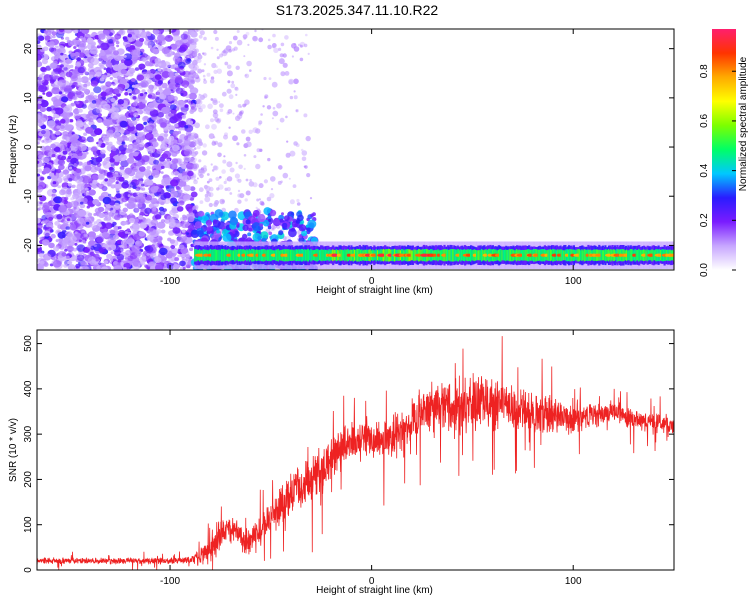 Image resolution: width=750 pixels, height=600 pixels. What do you see at coordinates (28, 49) in the screenshot?
I see `y-tick-label: 20` at bounding box center [28, 49].